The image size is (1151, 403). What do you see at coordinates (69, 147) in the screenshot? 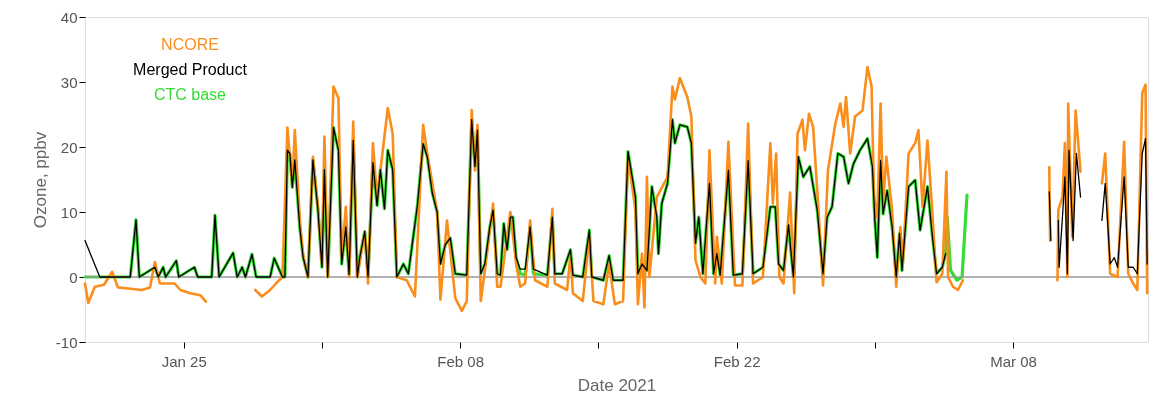
I see `y-tick-label: 20` at bounding box center [69, 147].